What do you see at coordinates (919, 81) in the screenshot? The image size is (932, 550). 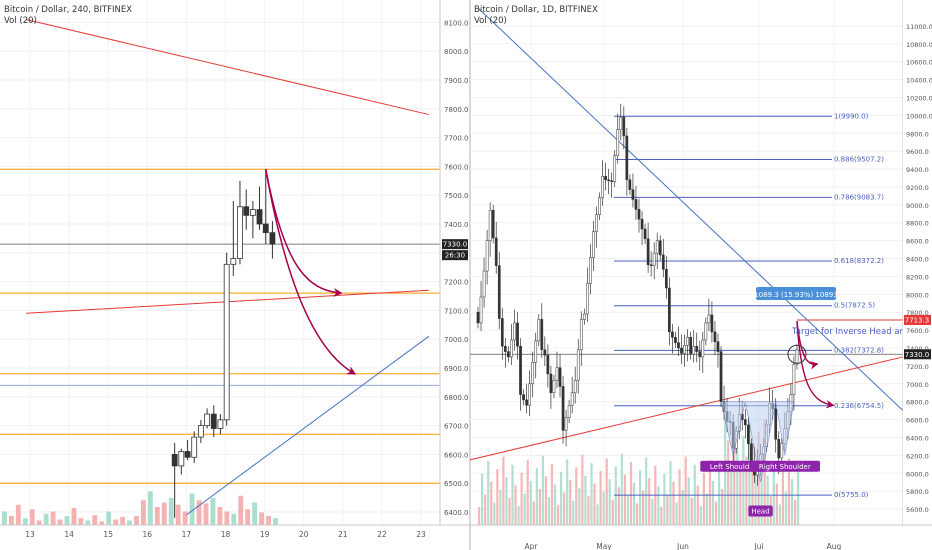 I see `right-y-tick-label: 10400.0` at bounding box center [919, 81].